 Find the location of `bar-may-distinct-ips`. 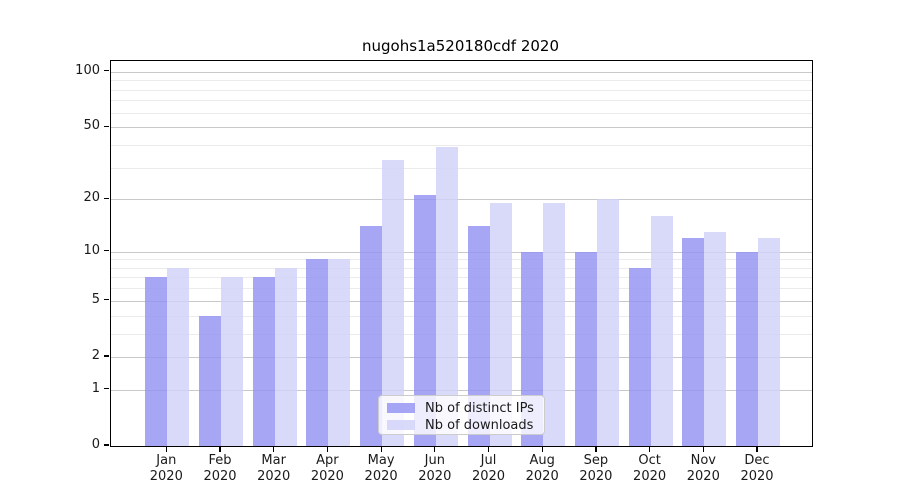

bar-may-distinct-ips is located at coordinates (371, 336).